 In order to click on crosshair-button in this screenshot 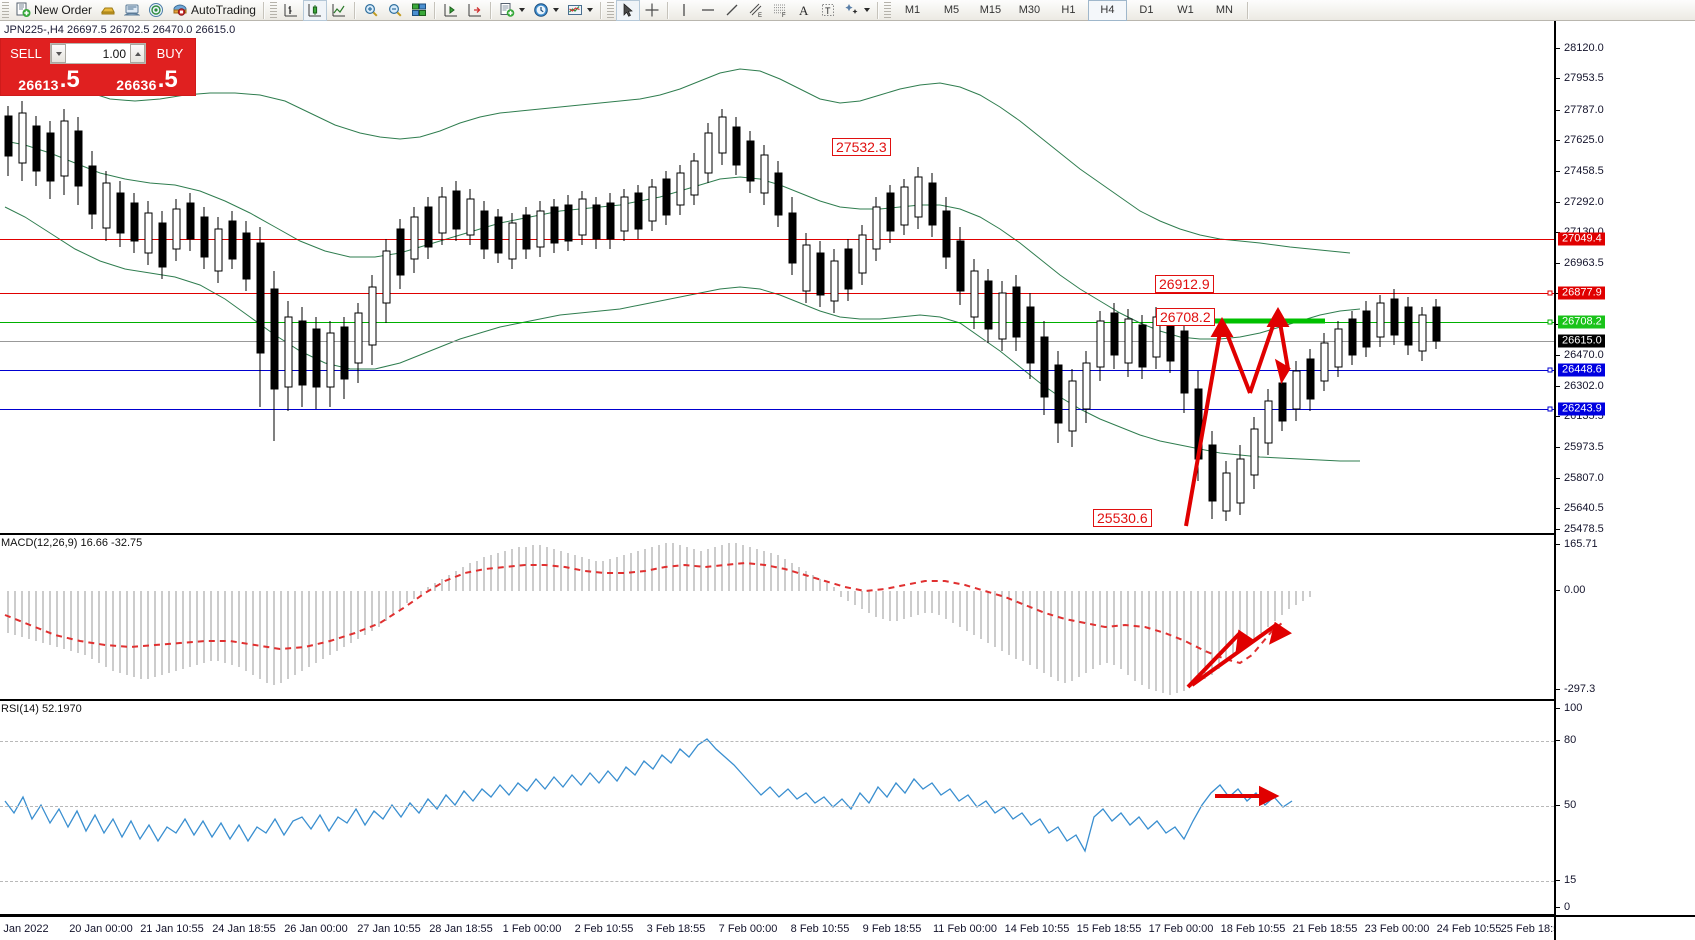, I will do `click(652, 10)`.